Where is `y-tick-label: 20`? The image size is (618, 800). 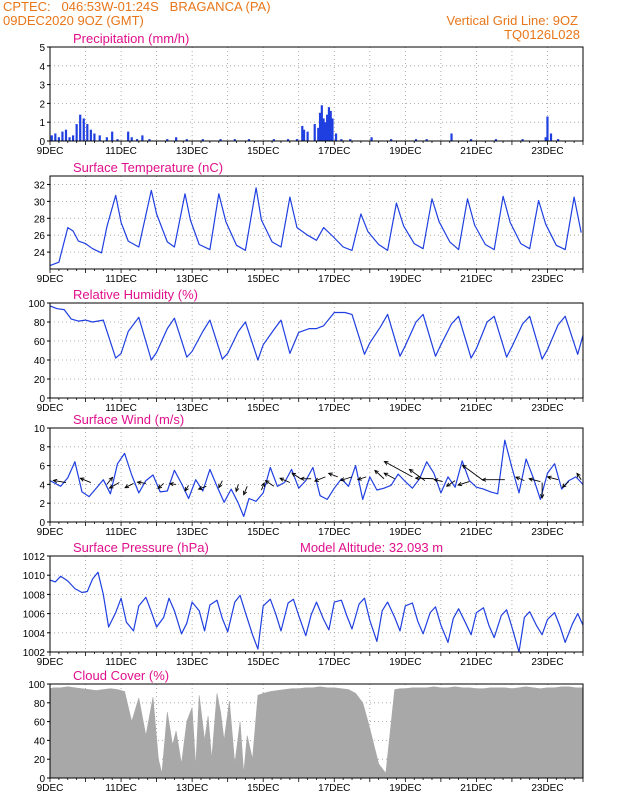
y-tick-label: 20 is located at coordinates (40, 760).